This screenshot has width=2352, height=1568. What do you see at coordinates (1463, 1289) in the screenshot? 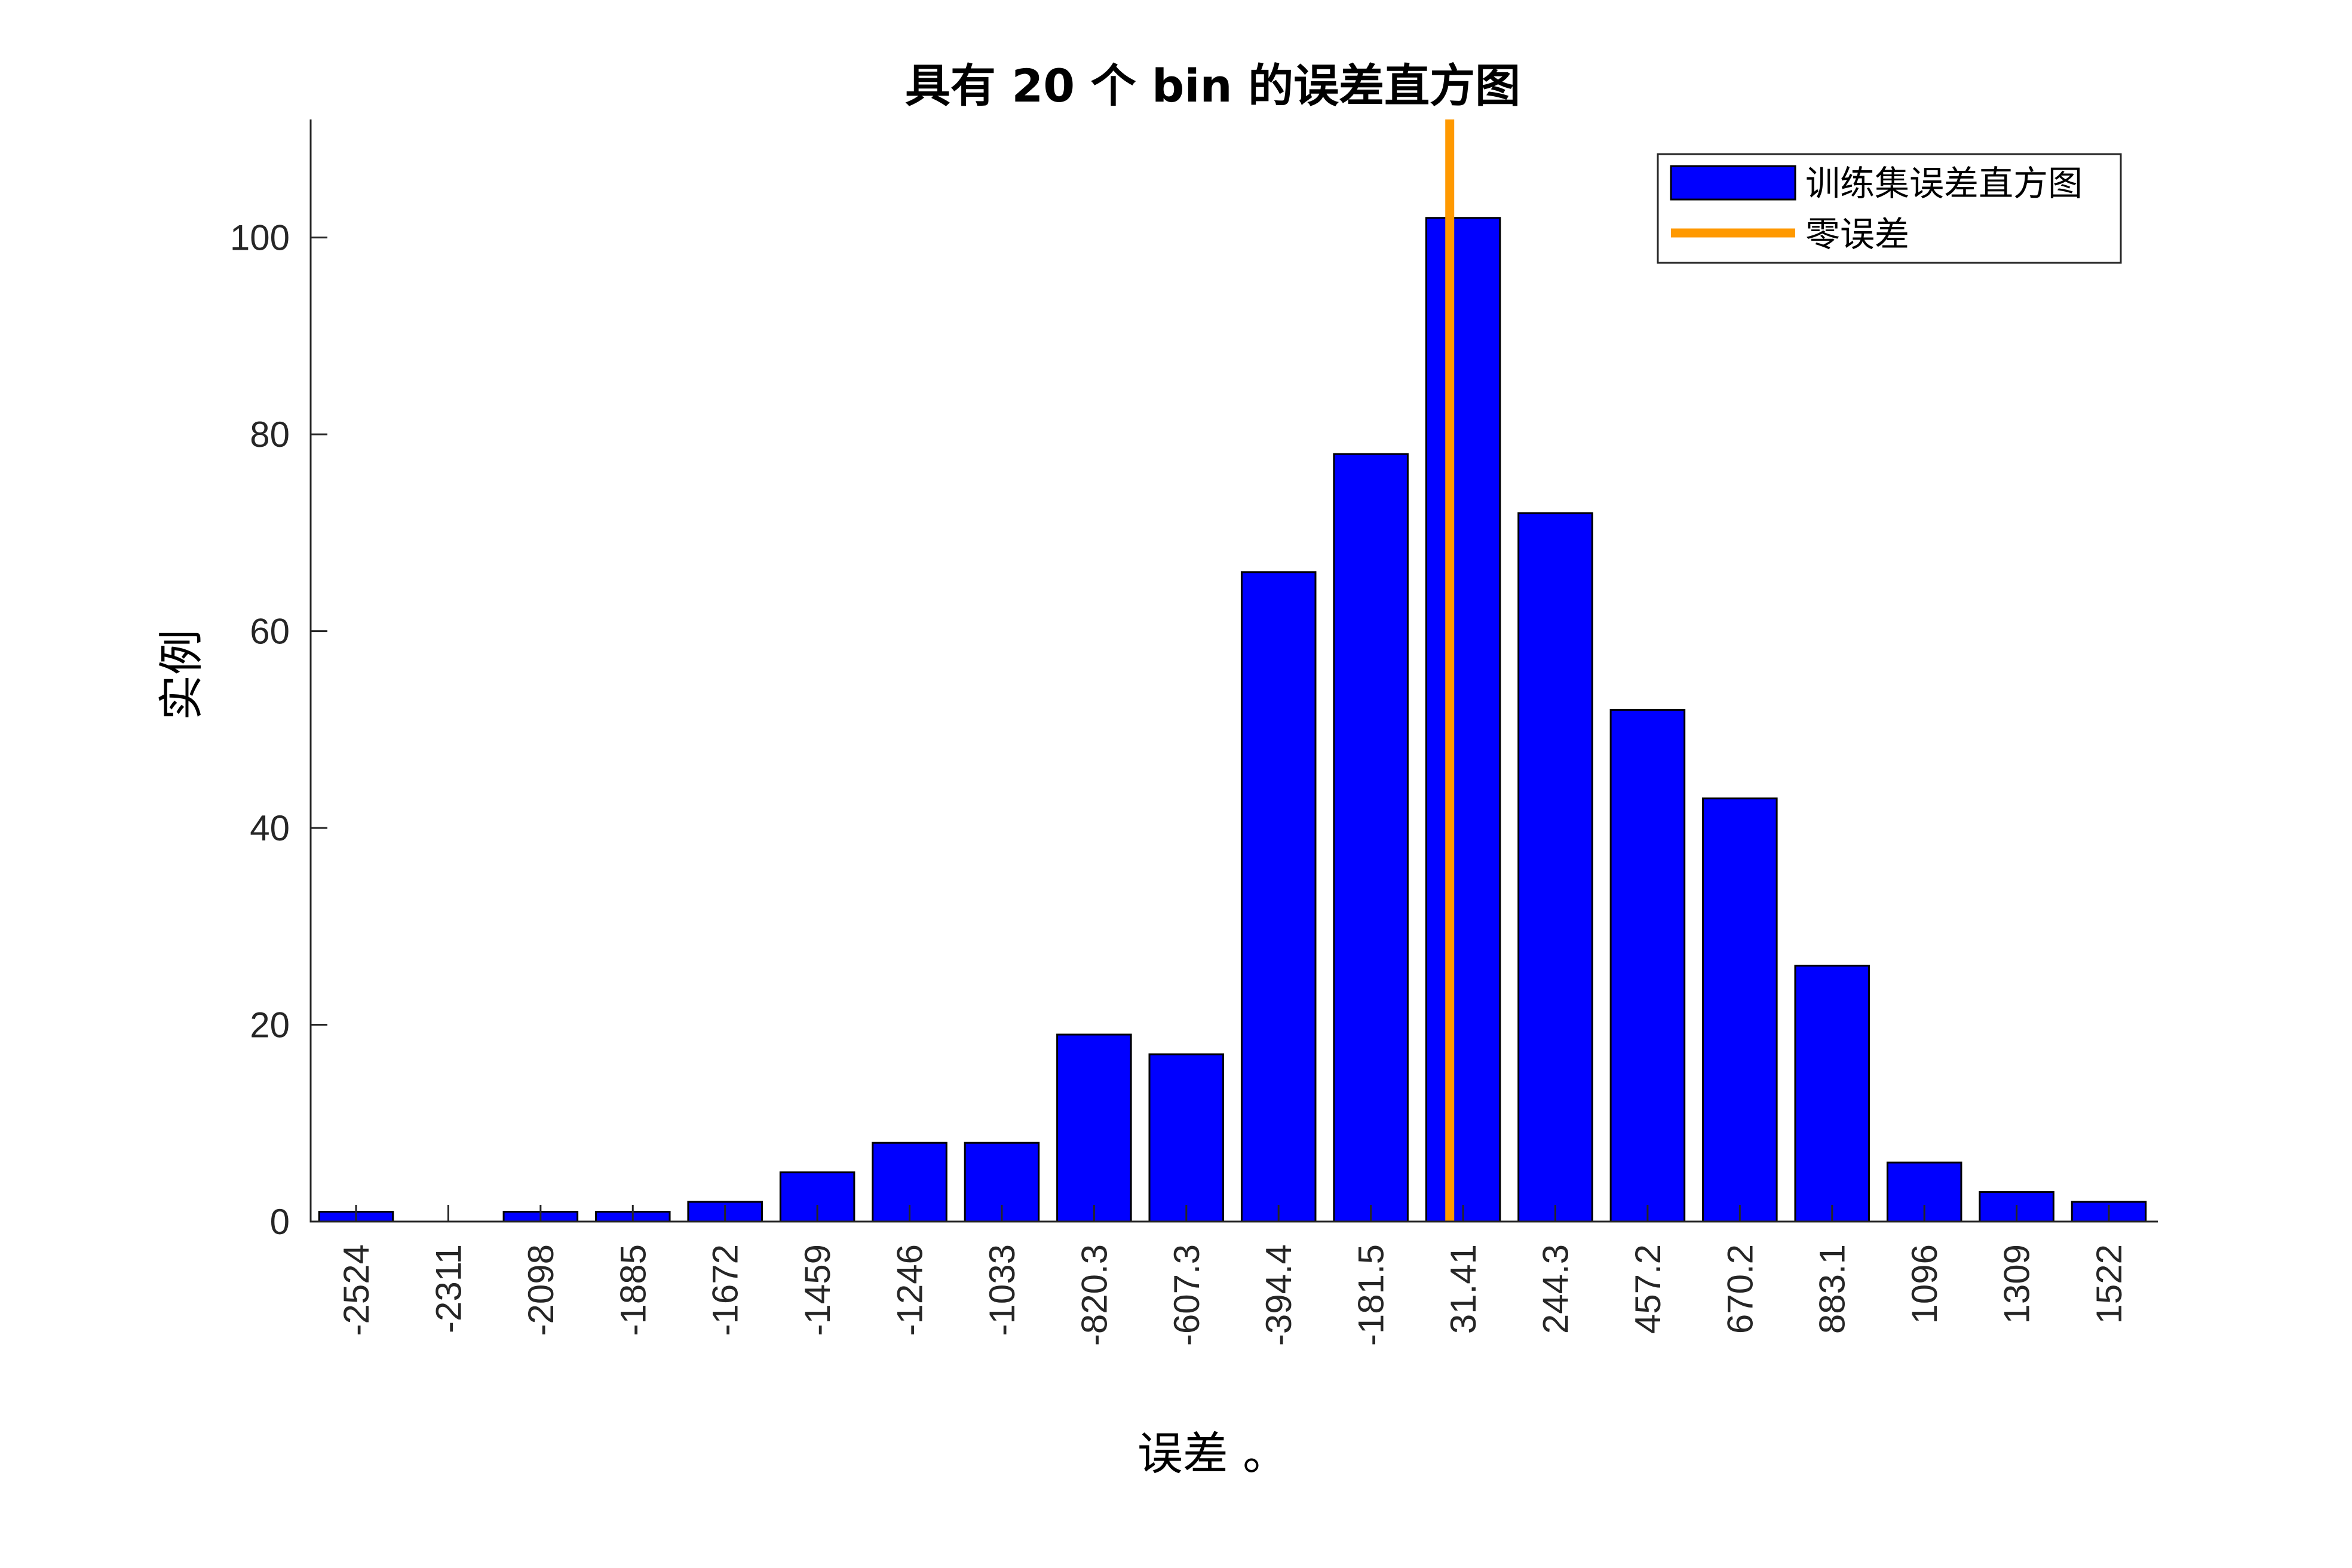
I see `x-tick-label: 31.41` at bounding box center [1463, 1289].